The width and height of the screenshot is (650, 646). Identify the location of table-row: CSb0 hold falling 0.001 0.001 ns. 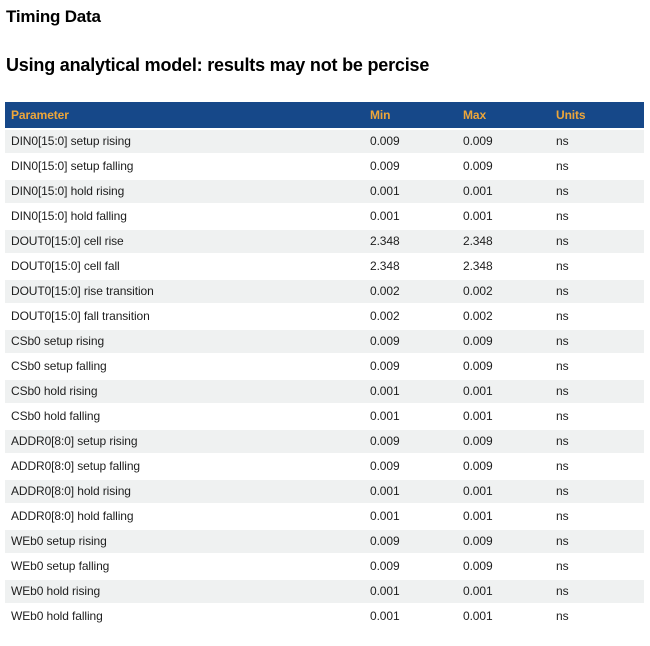
(324, 416).